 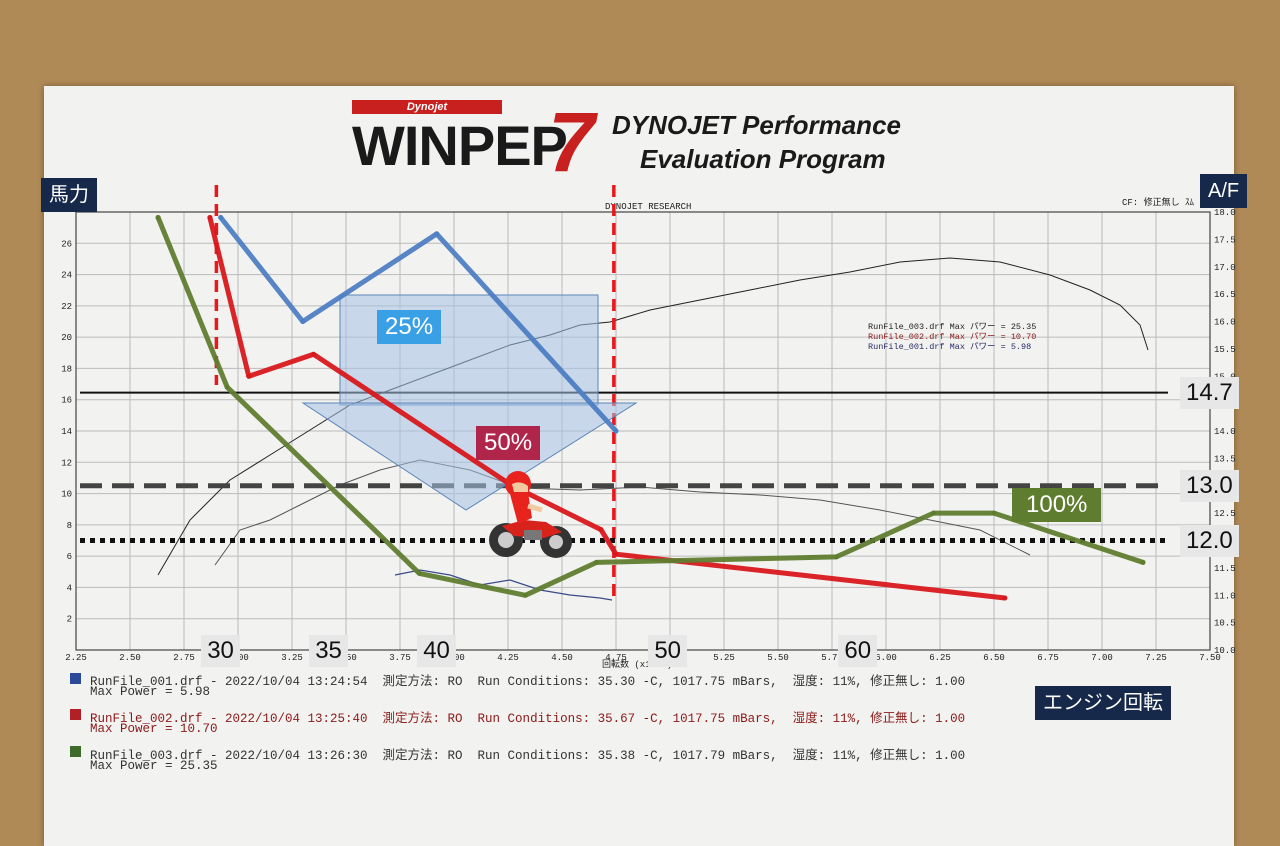 What do you see at coordinates (292, 658) in the screenshot?
I see `x-tick-label: 3.25` at bounding box center [292, 658].